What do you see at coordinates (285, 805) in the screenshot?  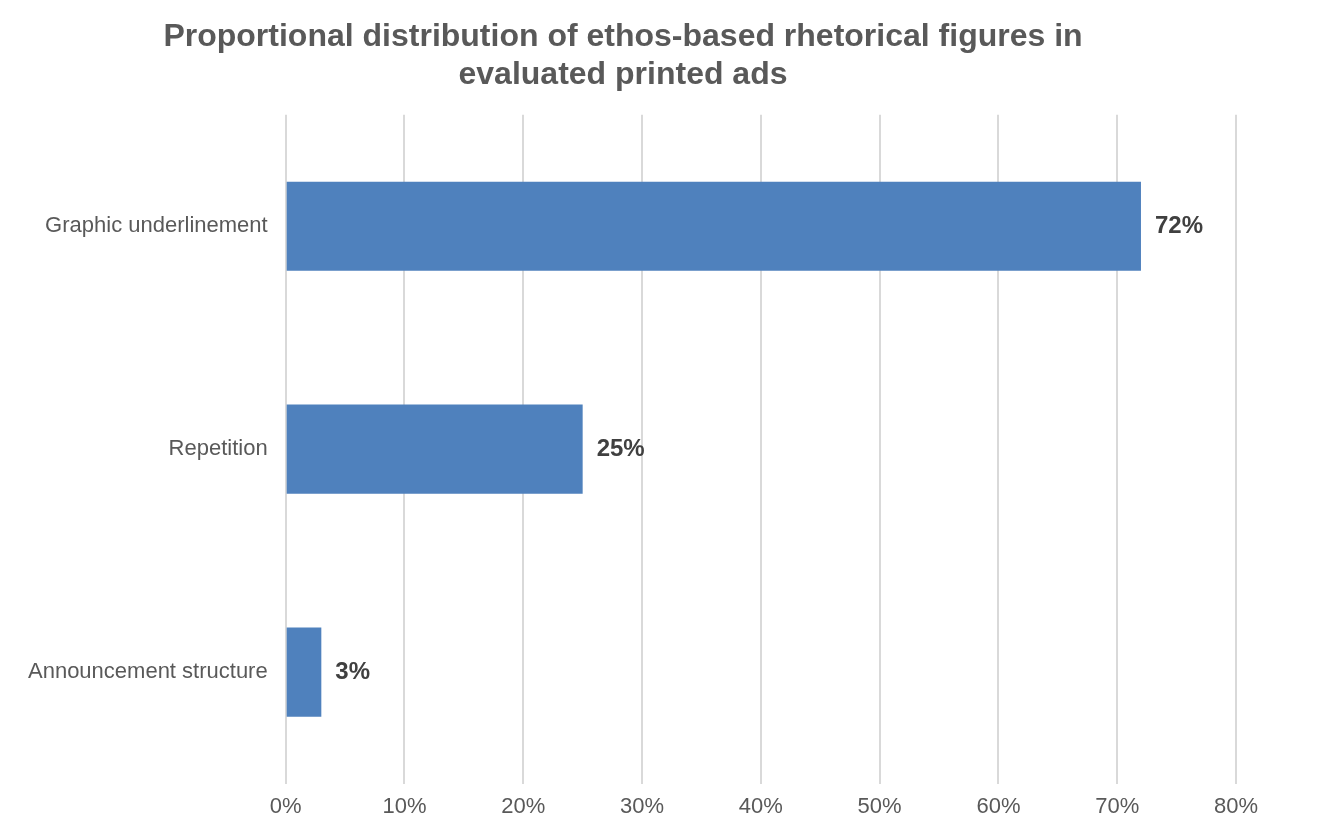 I see `x-tick-label: 0%` at bounding box center [285, 805].